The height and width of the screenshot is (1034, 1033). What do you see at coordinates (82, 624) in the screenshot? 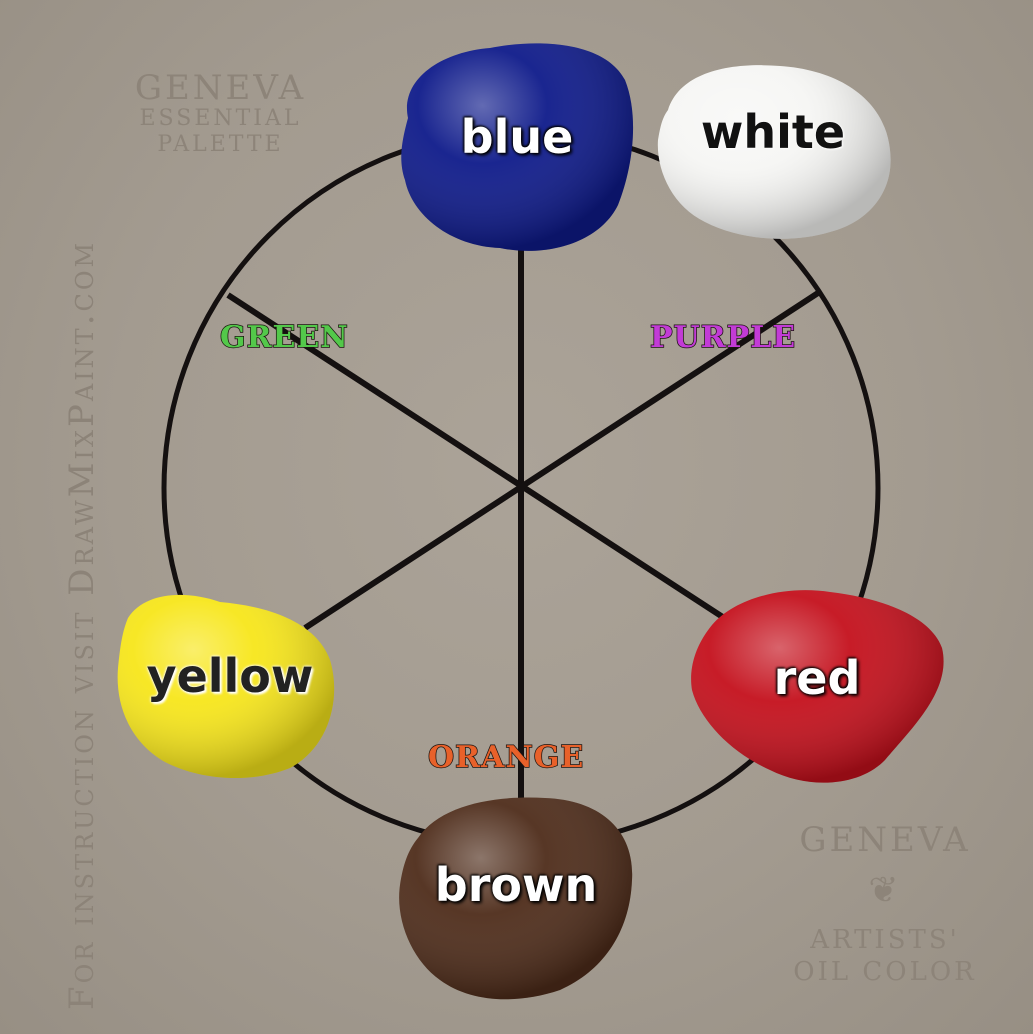
I see `instruction-watermark: For instruction visit DrawMixPaint.com` at bounding box center [82, 624].